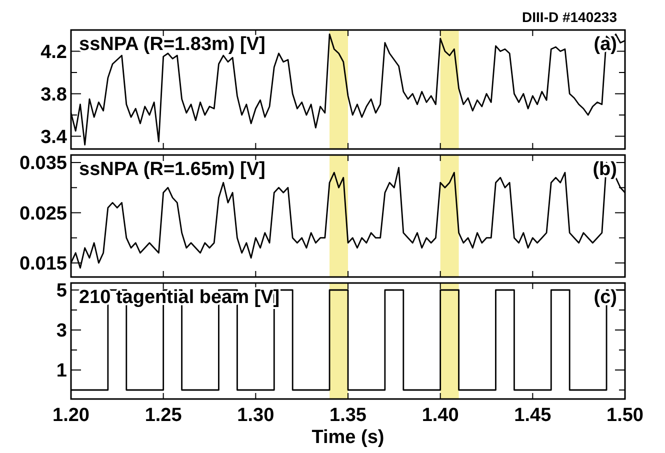  I want to click on y-tick-label: 0.035, so click(43, 163).